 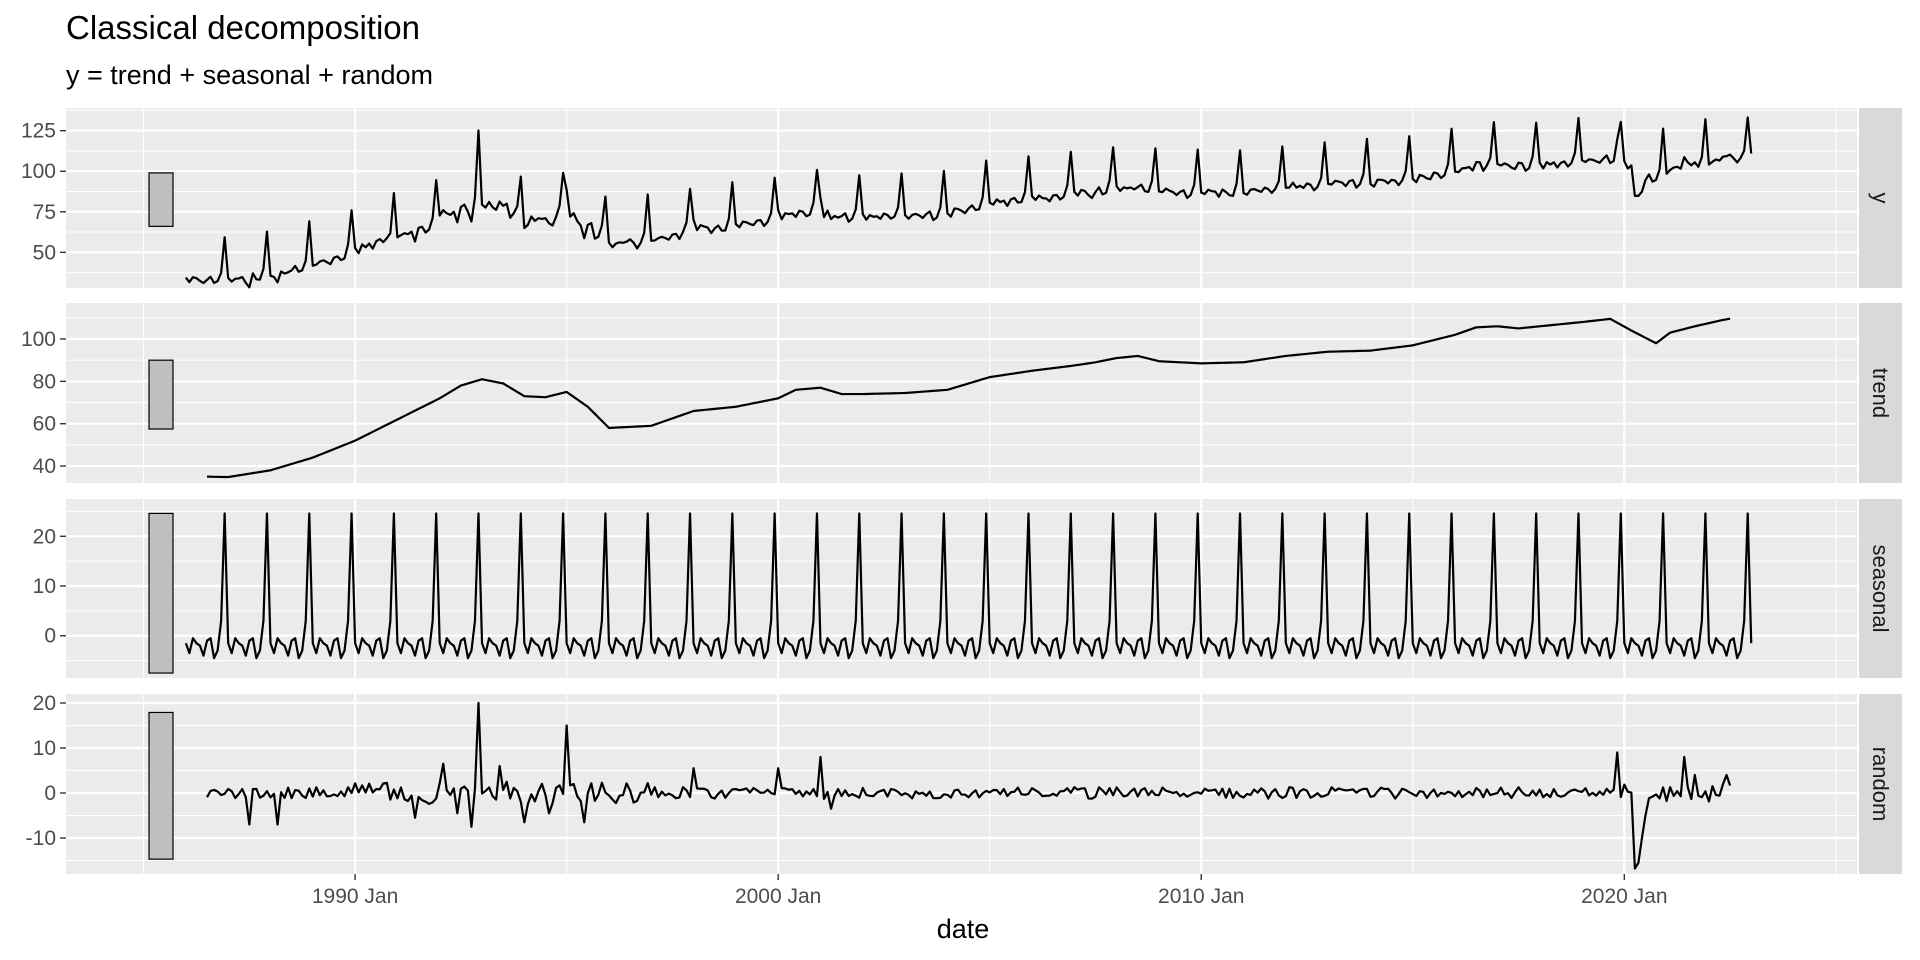 What do you see at coordinates (44, 381) in the screenshot?
I see `y-tick-label: 80` at bounding box center [44, 381].